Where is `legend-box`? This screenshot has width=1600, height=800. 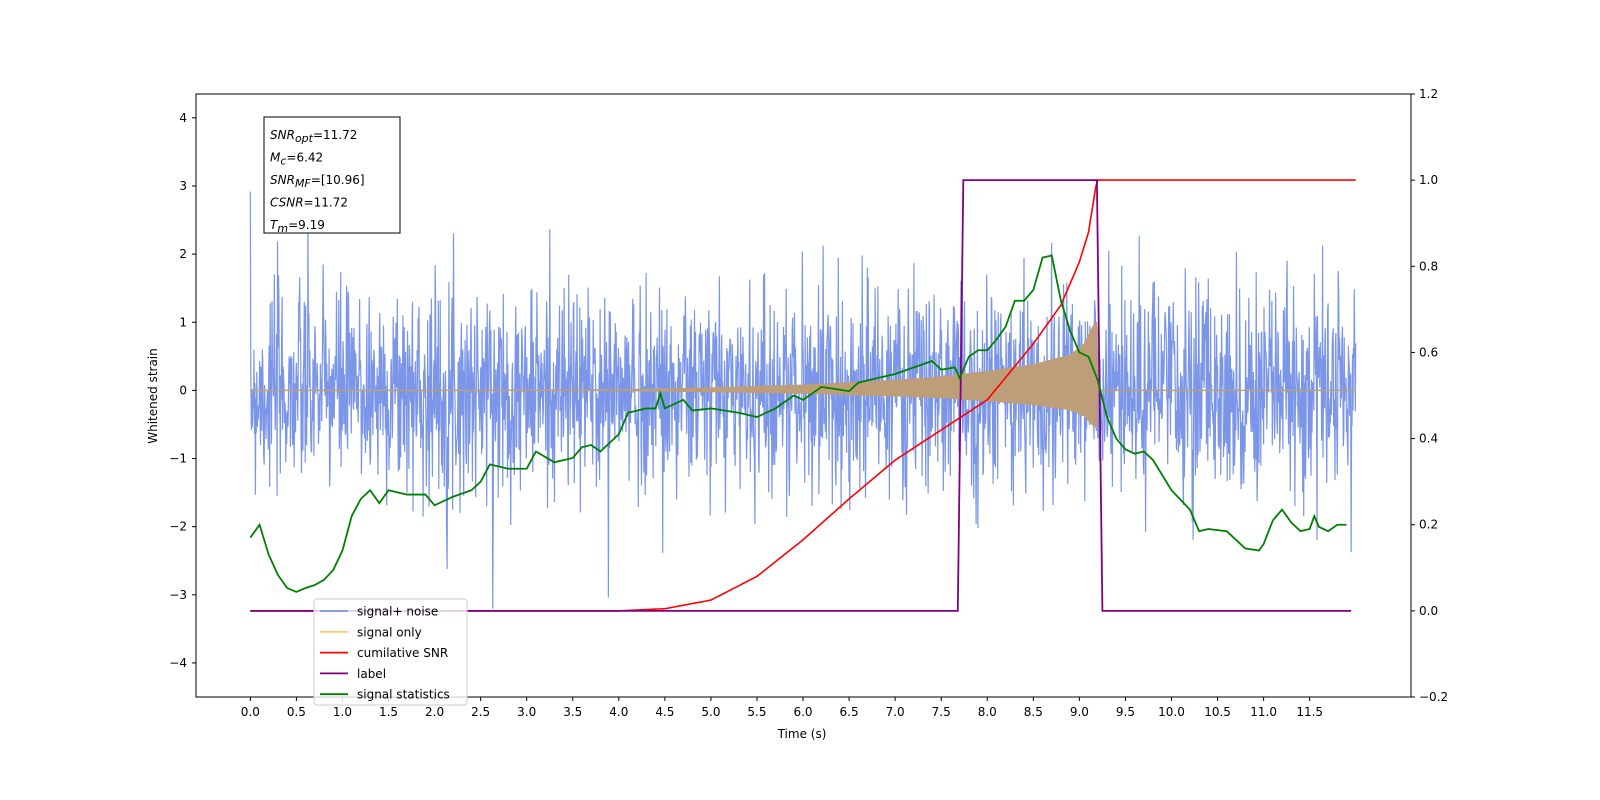
legend-box is located at coordinates (390, 652).